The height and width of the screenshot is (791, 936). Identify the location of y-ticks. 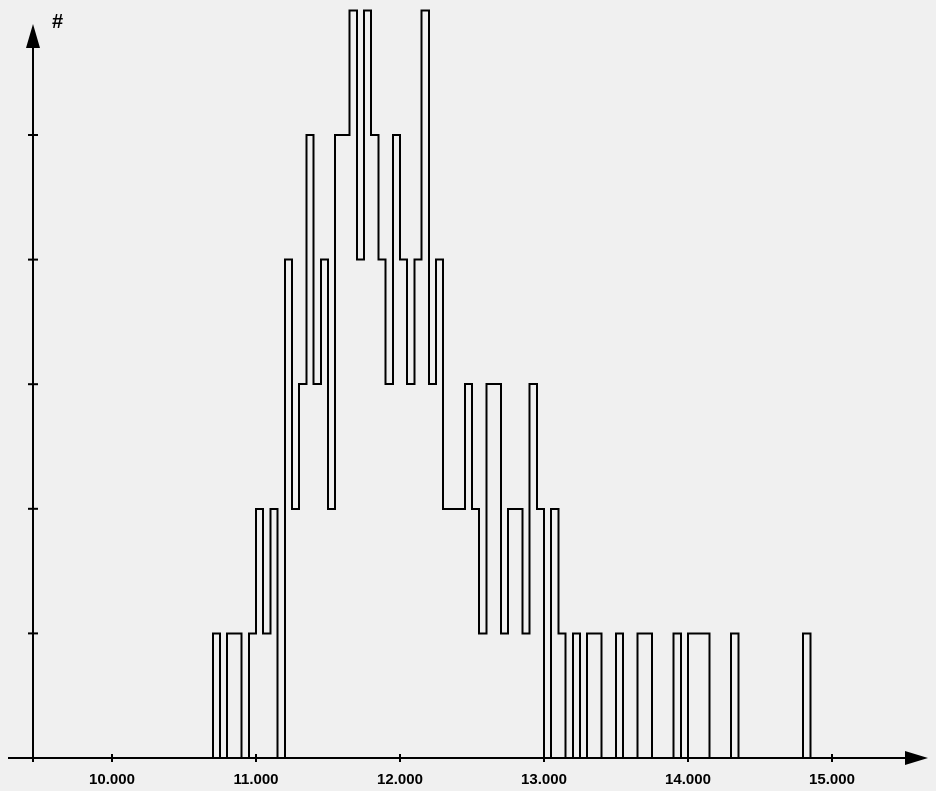
(33, 384).